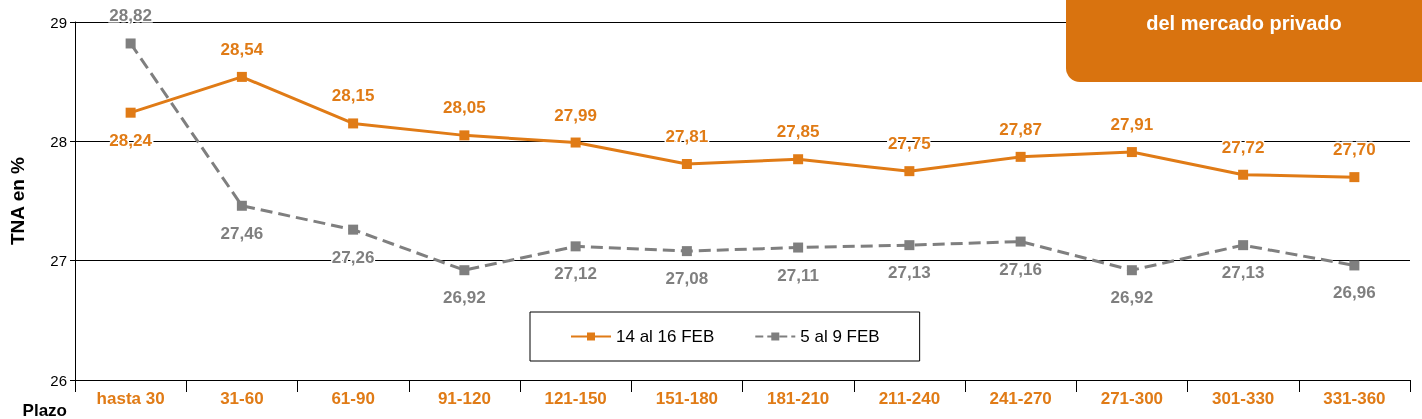 This screenshot has width=1422, height=419. What do you see at coordinates (1354, 398) in the screenshot?
I see `x-tick-label: 331-360` at bounding box center [1354, 398].